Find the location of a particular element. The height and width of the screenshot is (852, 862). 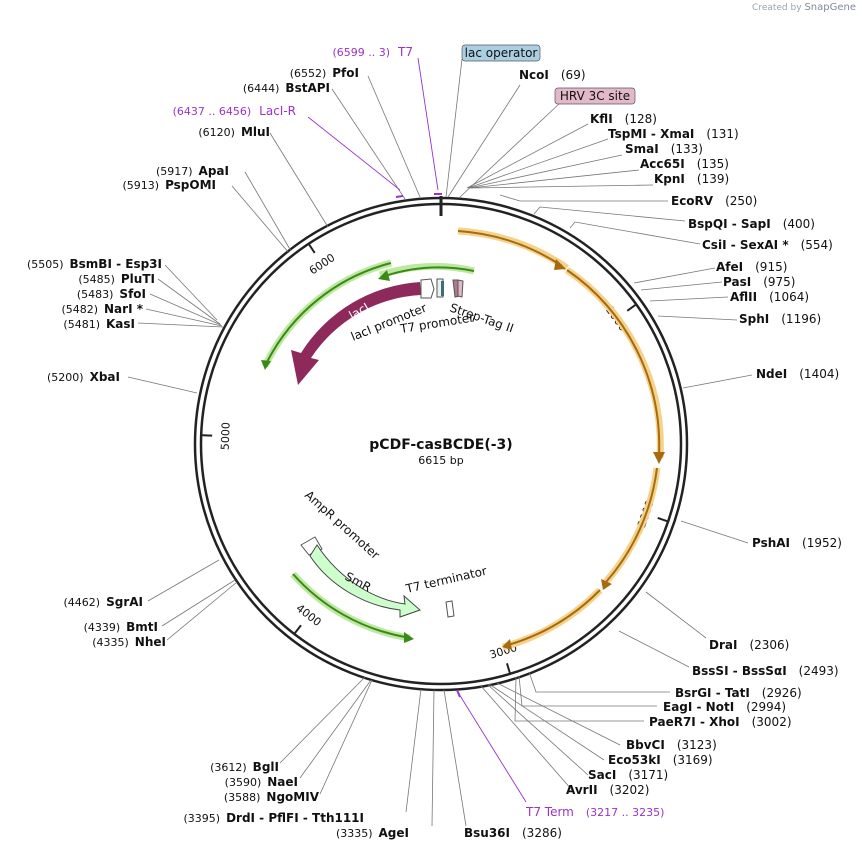

enzyme-position: (131) is located at coordinates (722, 134).